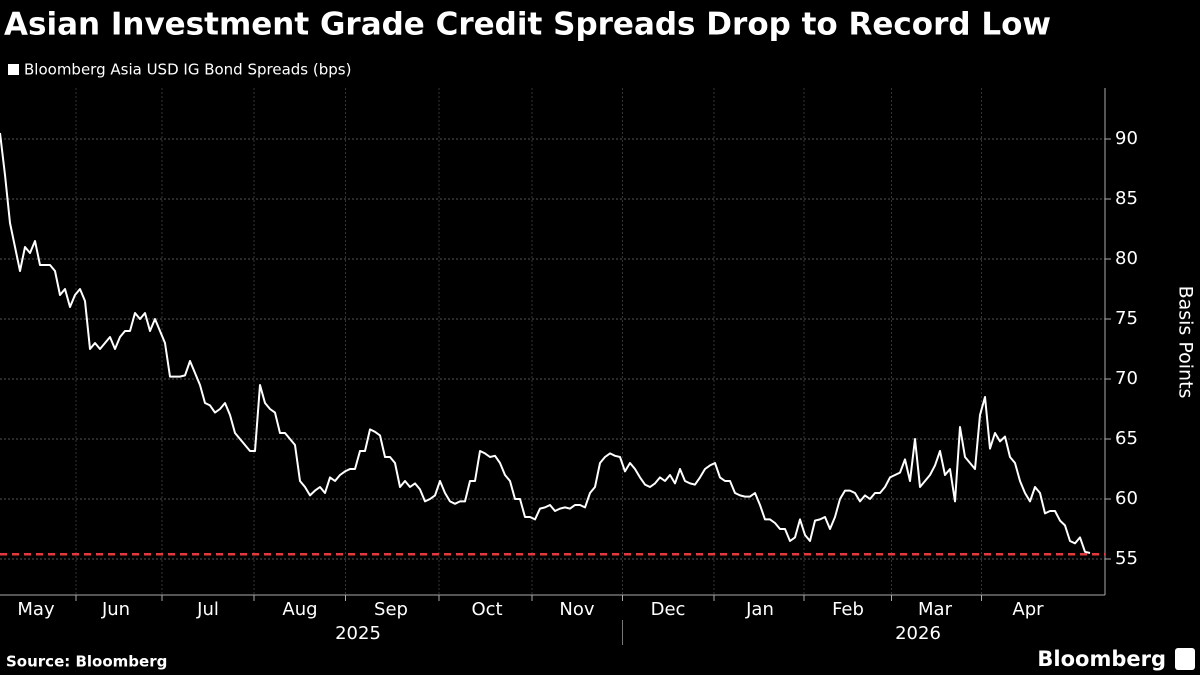 This screenshot has width=1200, height=675. I want to click on source: Source: Bloomberg, so click(86, 662).